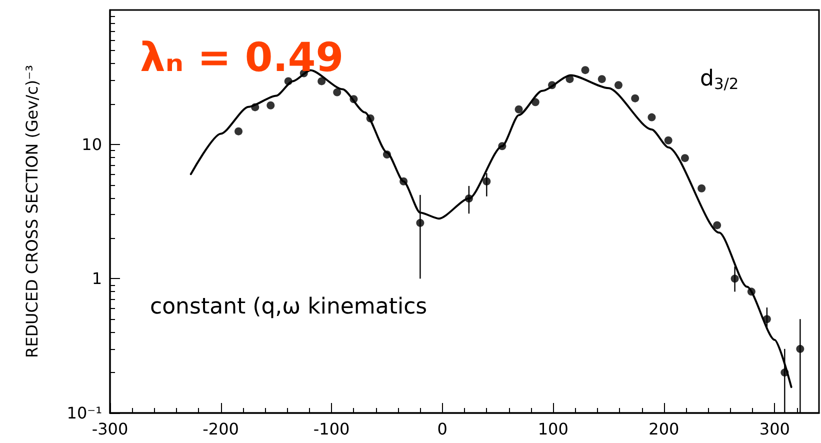 The height and width of the screenshot is (443, 821). I want to click on annotation: λₙ = 0.49, so click(242, 58).